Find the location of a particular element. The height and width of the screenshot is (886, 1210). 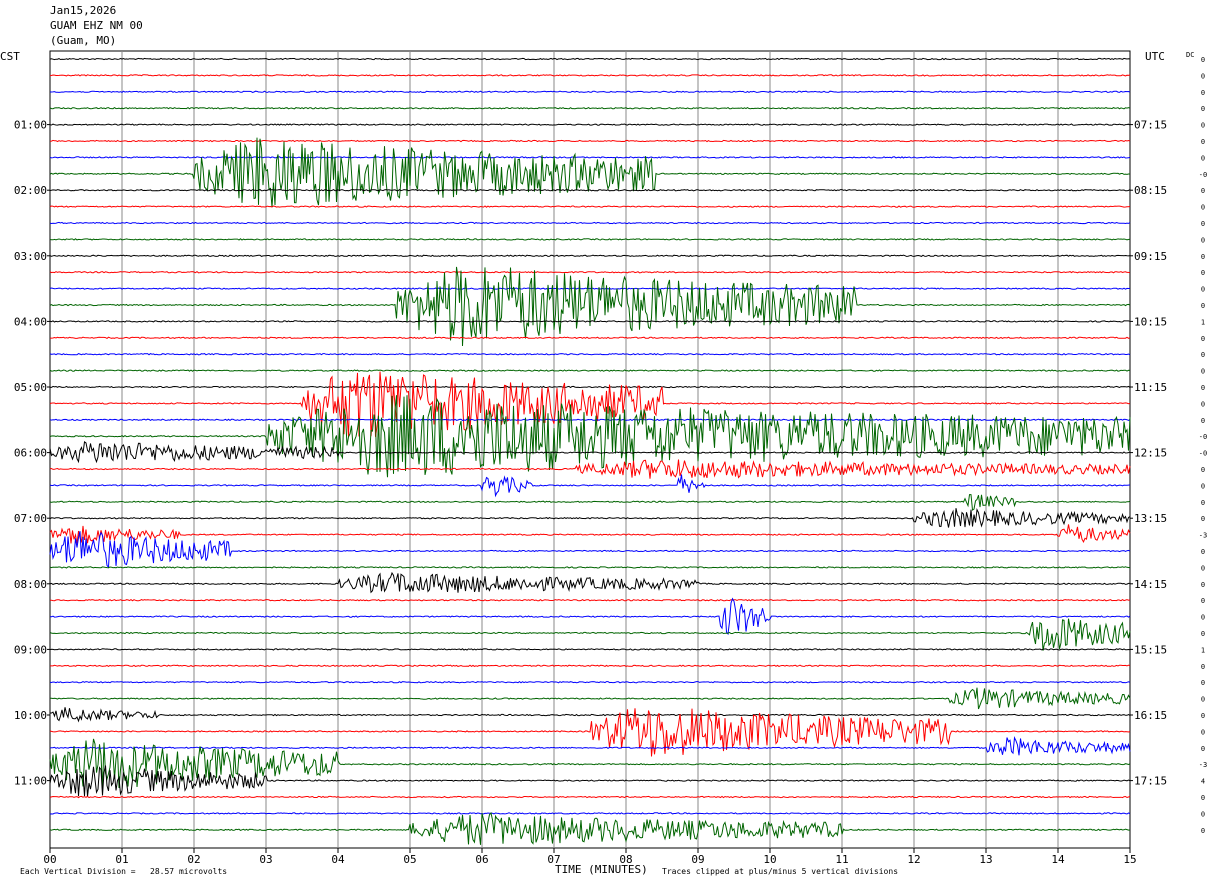

left-time-label: 01:00 is located at coordinates (30, 125).